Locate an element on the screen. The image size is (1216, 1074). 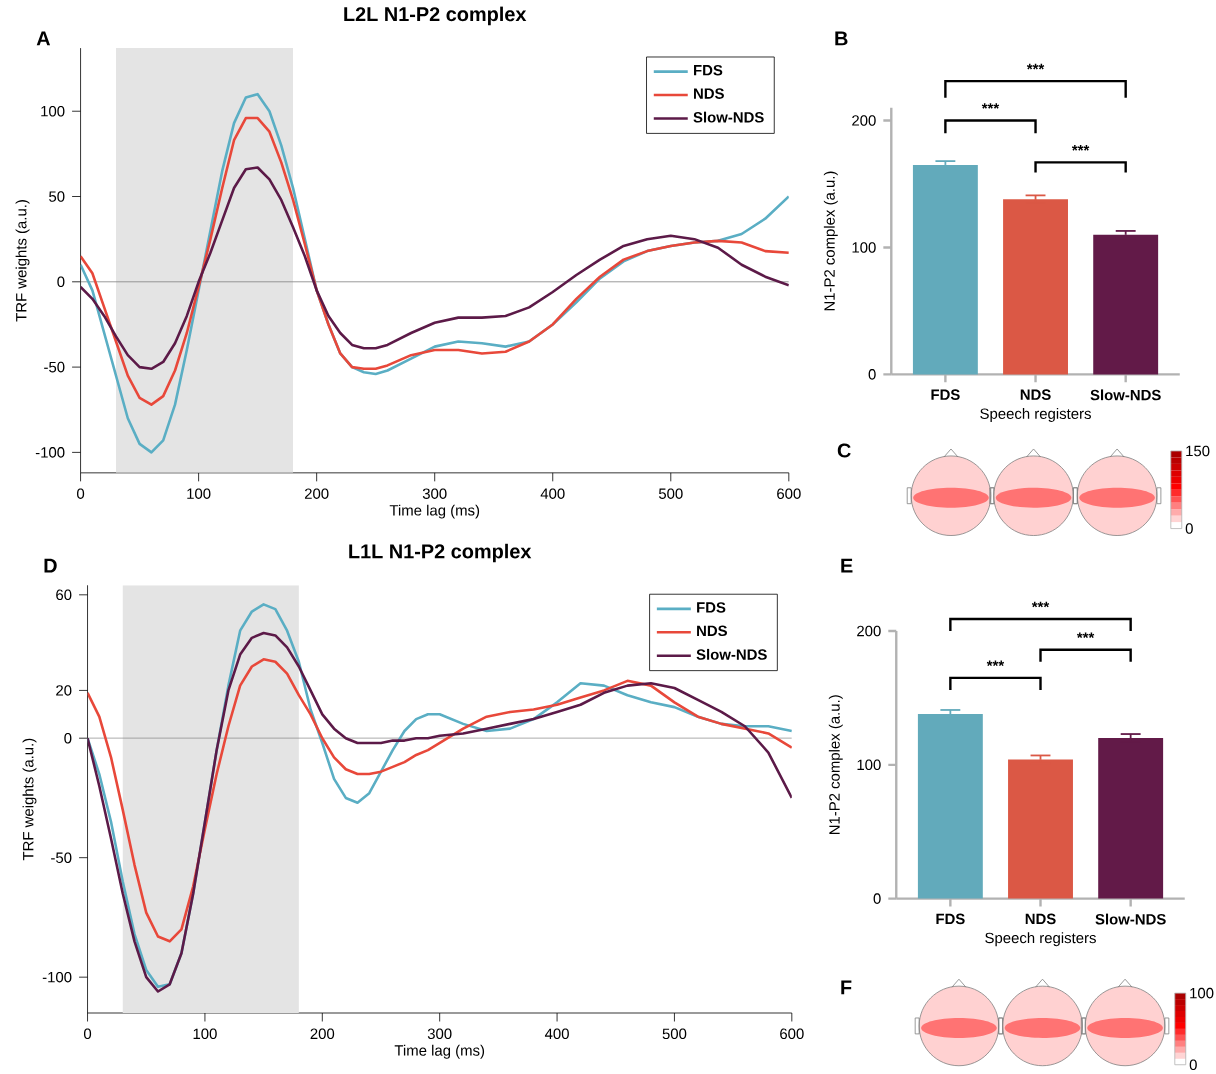
text: B is located at coordinates (841, 38).